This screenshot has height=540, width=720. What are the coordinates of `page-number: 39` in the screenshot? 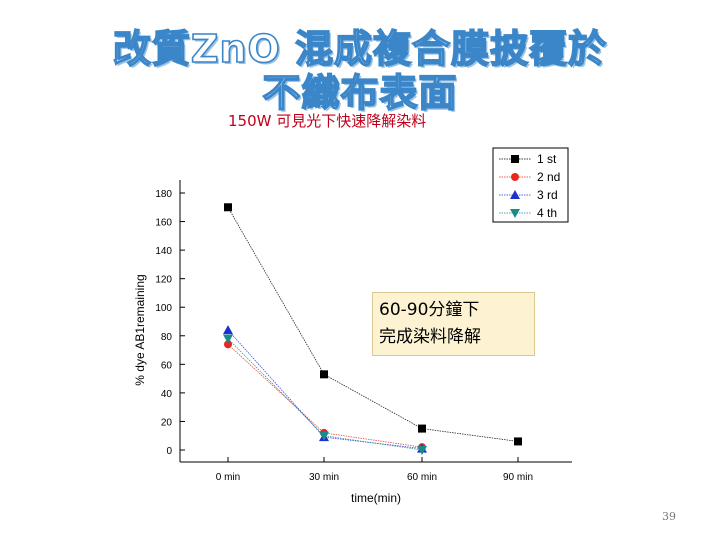 It's located at (669, 516).